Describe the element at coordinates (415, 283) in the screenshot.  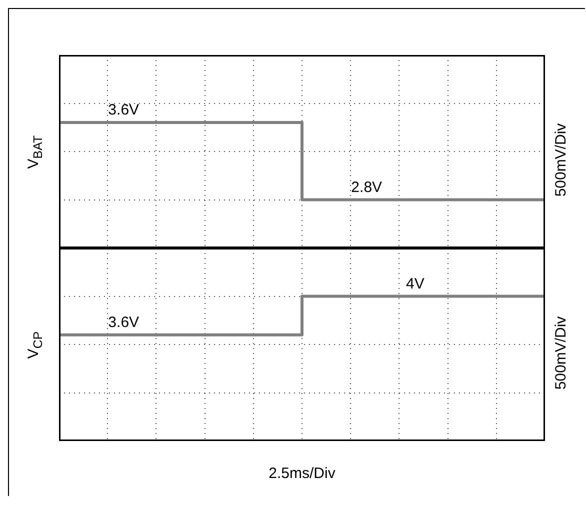
I see `data-label: 4V` at that location.